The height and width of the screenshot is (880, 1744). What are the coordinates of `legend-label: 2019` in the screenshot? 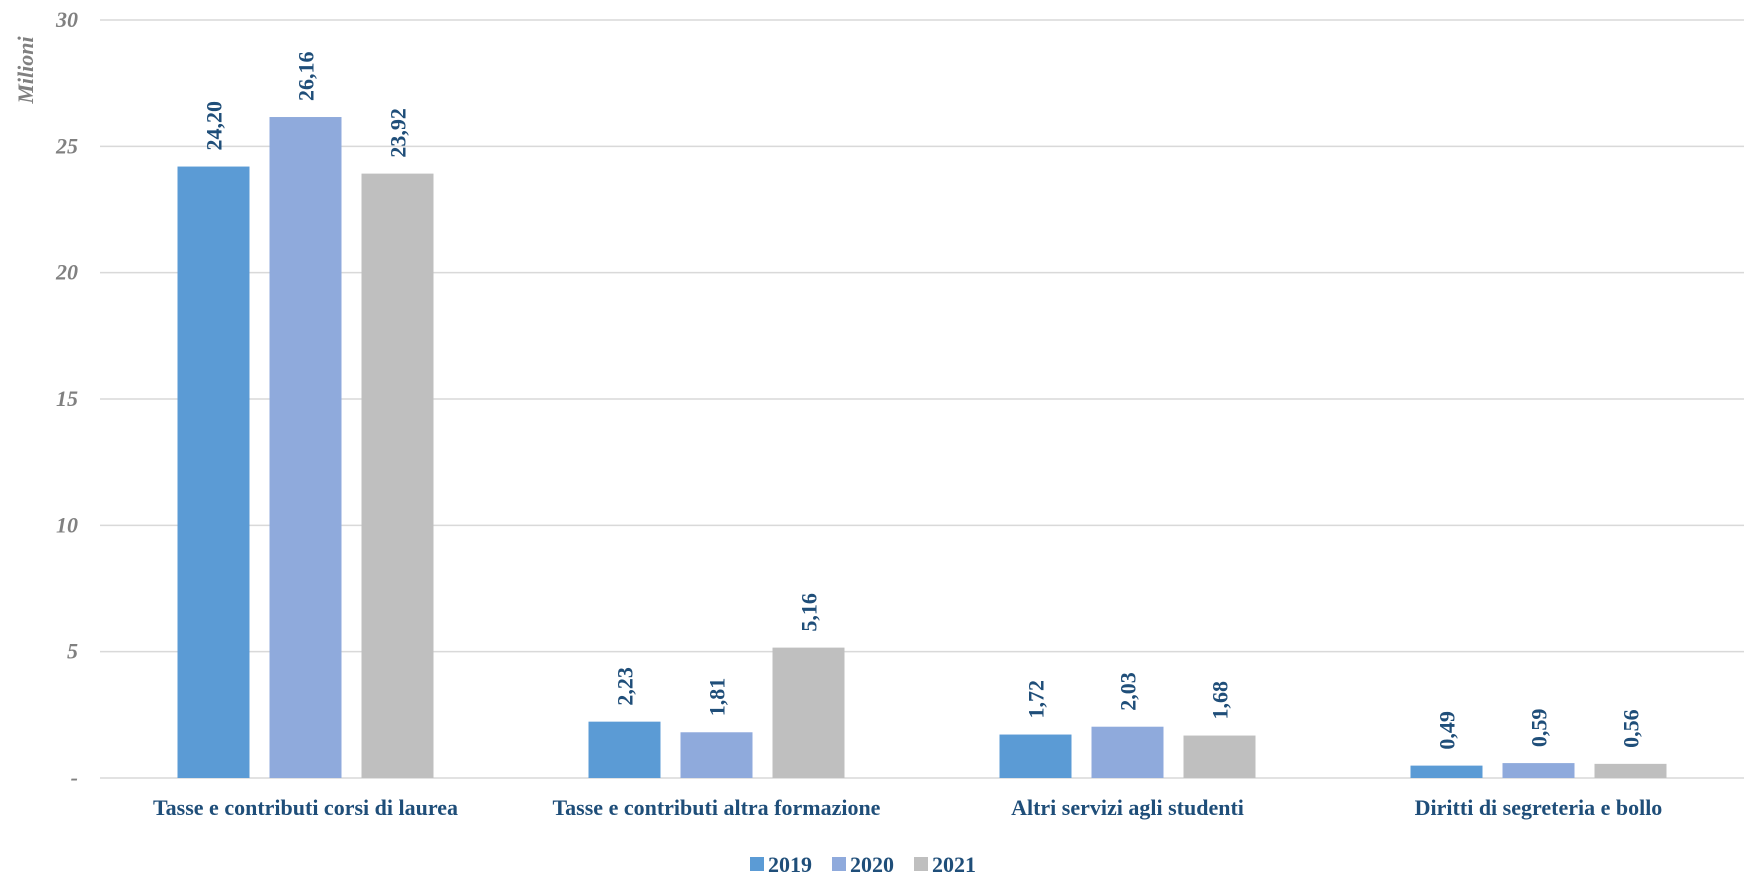 It's located at (790, 864).